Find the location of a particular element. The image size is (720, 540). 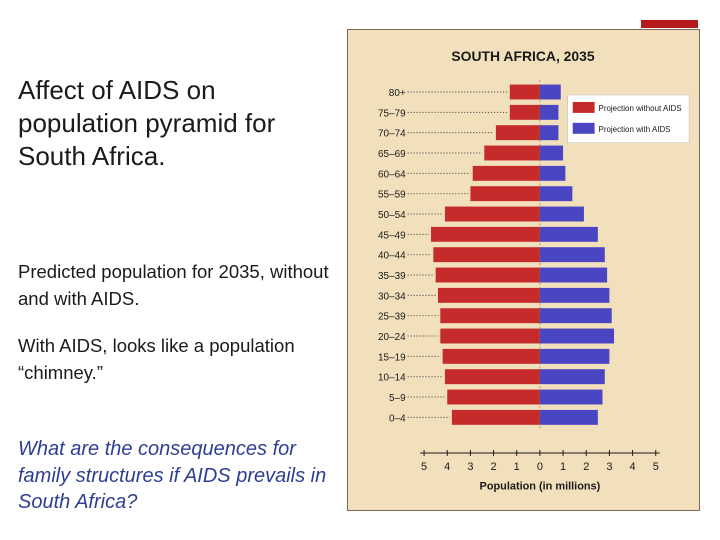

age-label: 20–24 is located at coordinates (392, 337).